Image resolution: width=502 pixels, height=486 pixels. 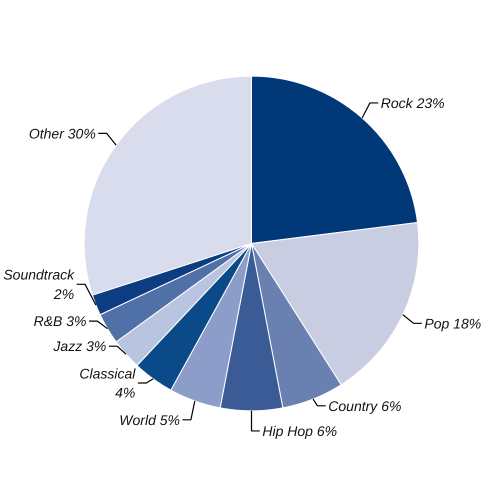 What do you see at coordinates (79, 346) in the screenshot?
I see `slice-label: Jazz 3%` at bounding box center [79, 346].